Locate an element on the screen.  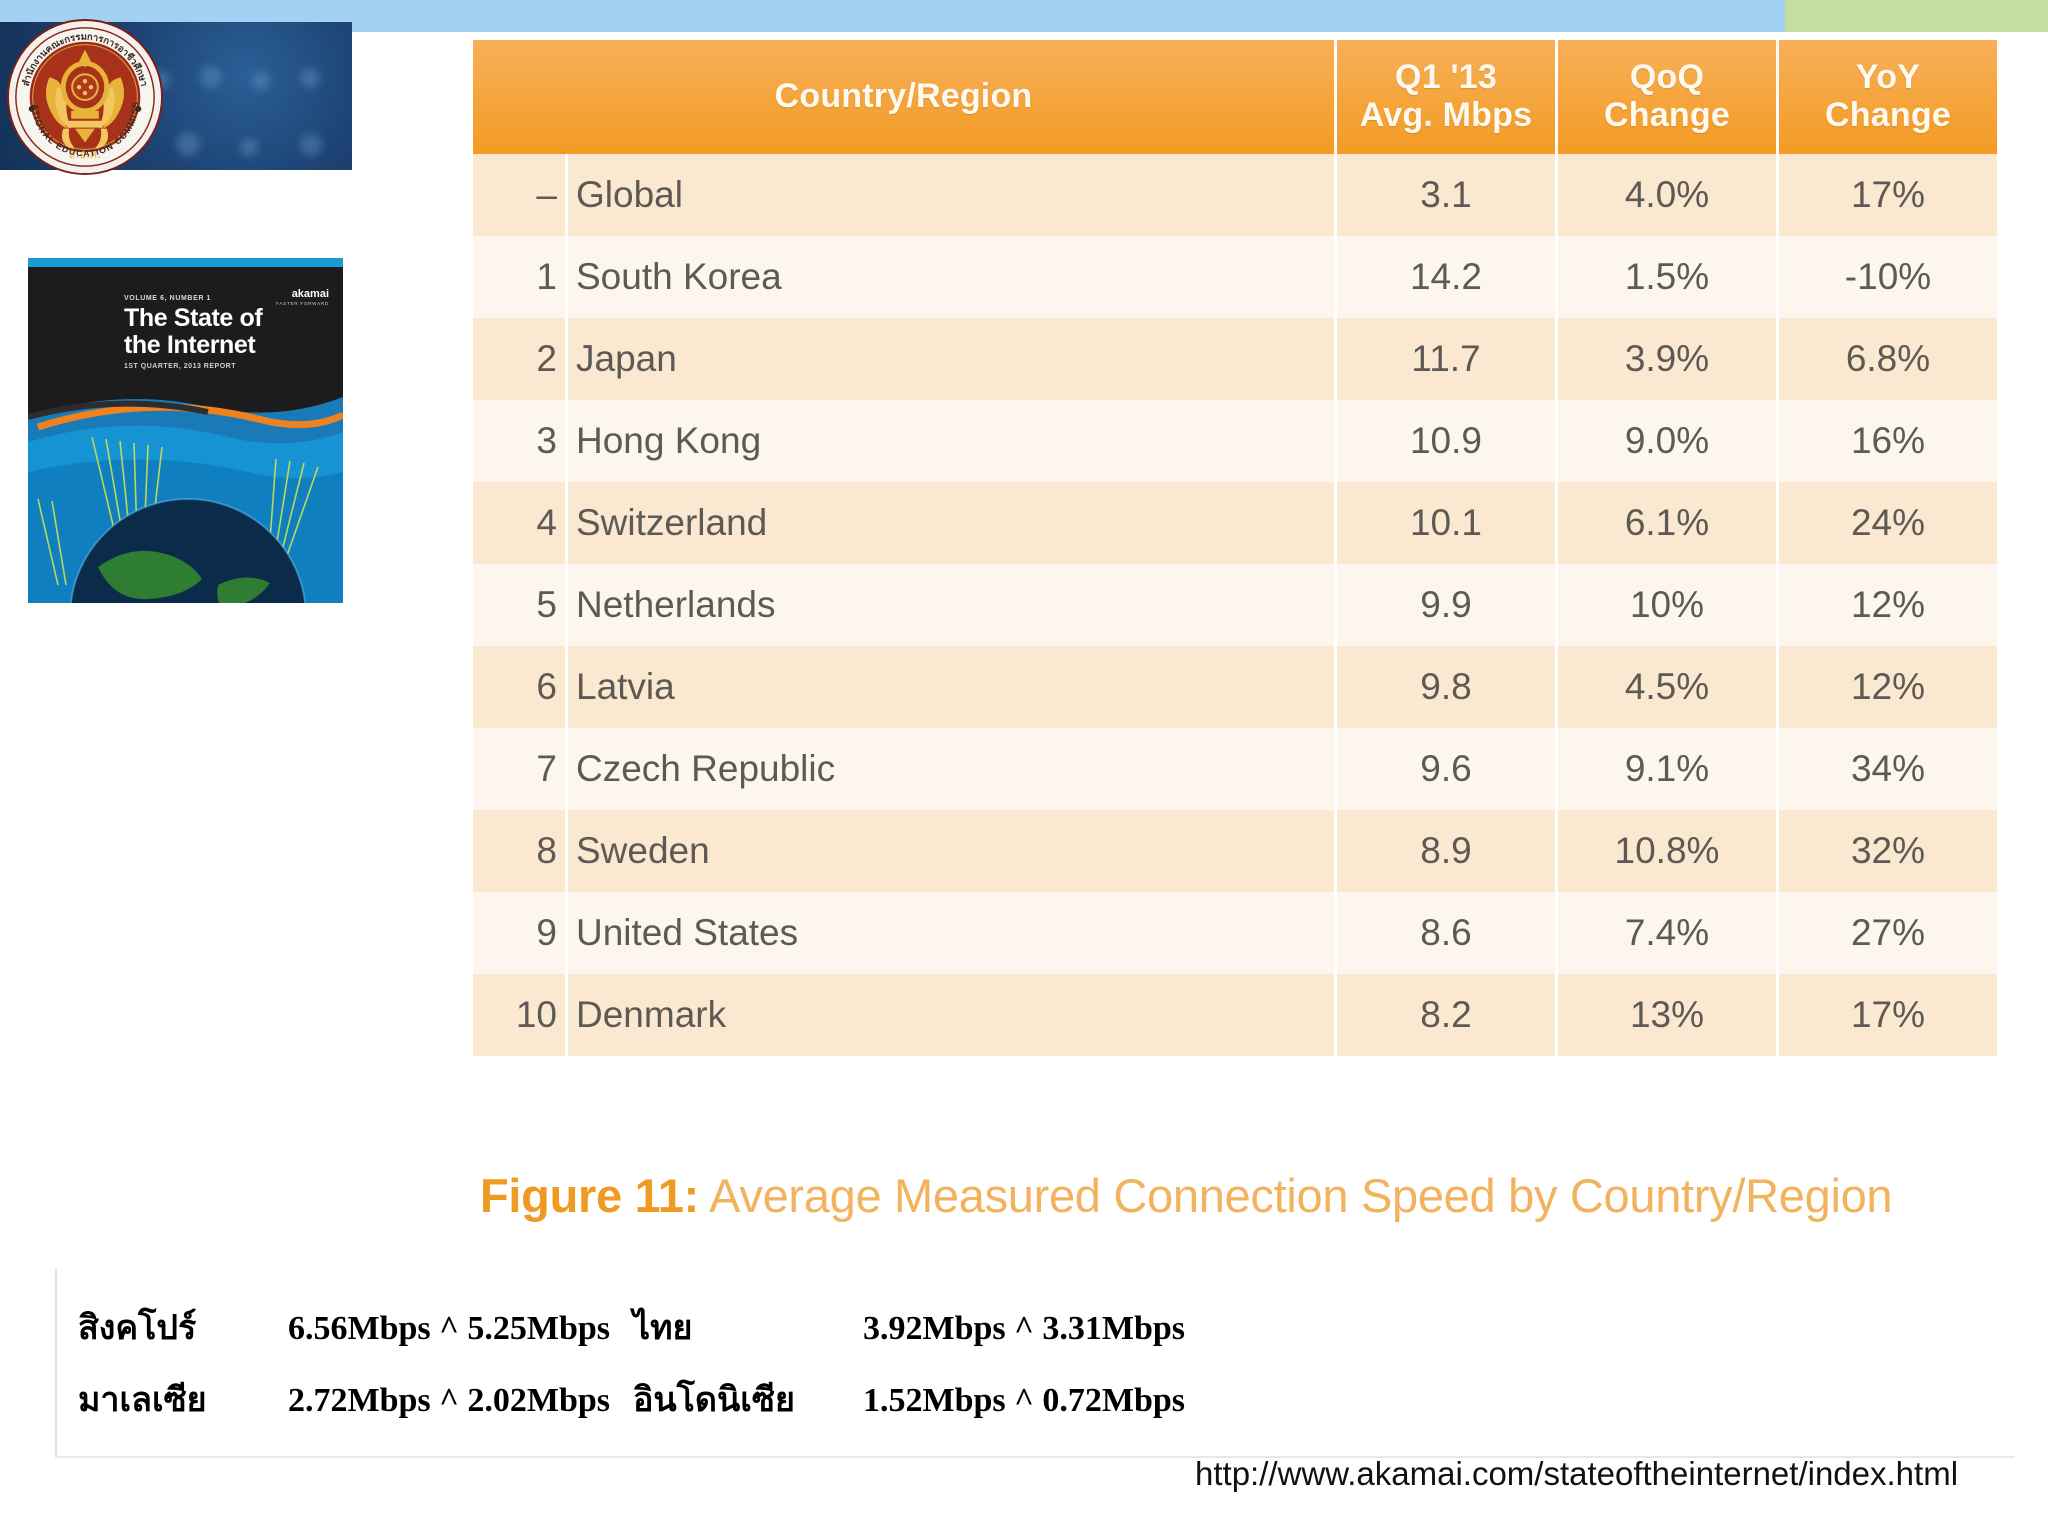
akamai-tagline: FASTER FORWARD is located at coordinates (302, 303).